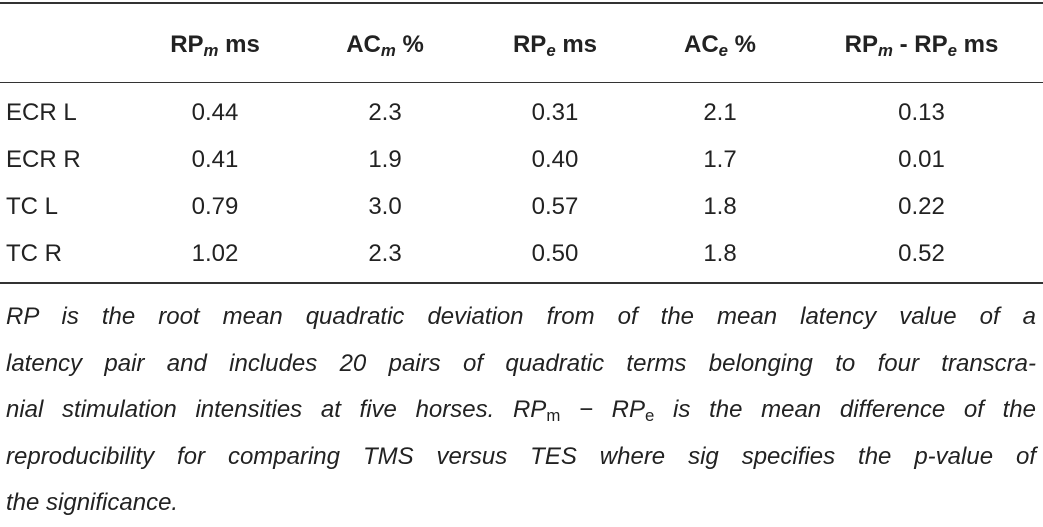  Describe the element at coordinates (521, 503) in the screenshot. I see `footnote-line: the significance.` at that location.